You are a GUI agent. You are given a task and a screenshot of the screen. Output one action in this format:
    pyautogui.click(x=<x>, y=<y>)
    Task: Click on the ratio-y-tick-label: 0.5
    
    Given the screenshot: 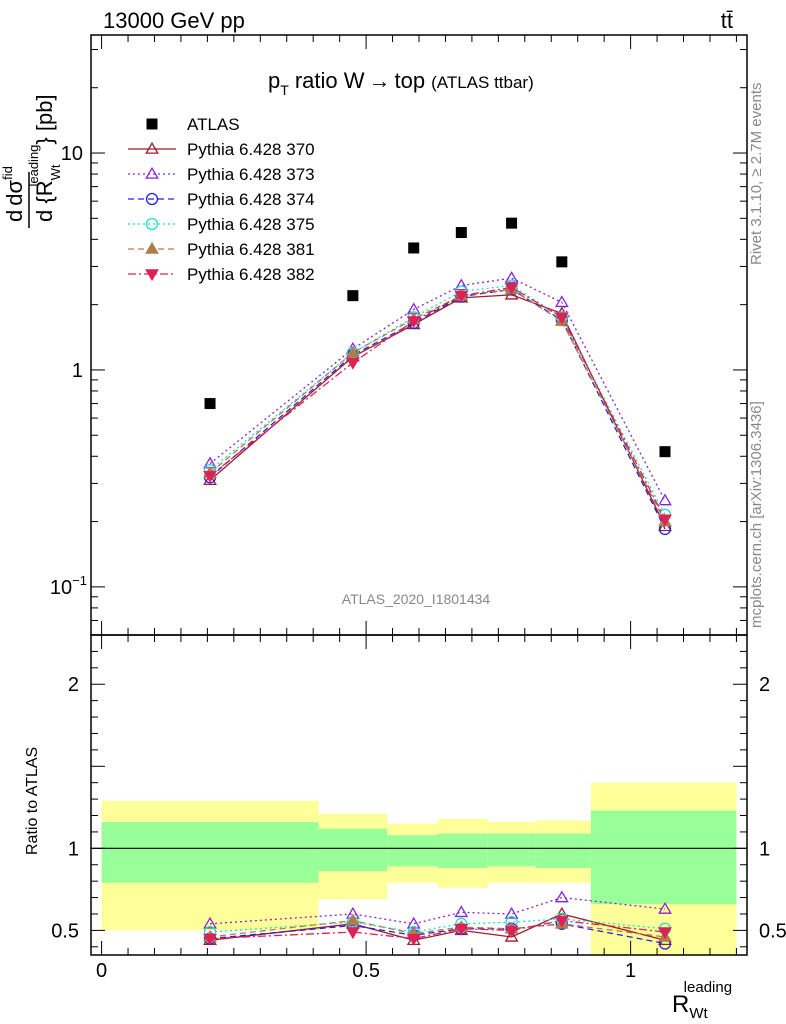 What is the action you would take?
    pyautogui.click(x=65, y=931)
    